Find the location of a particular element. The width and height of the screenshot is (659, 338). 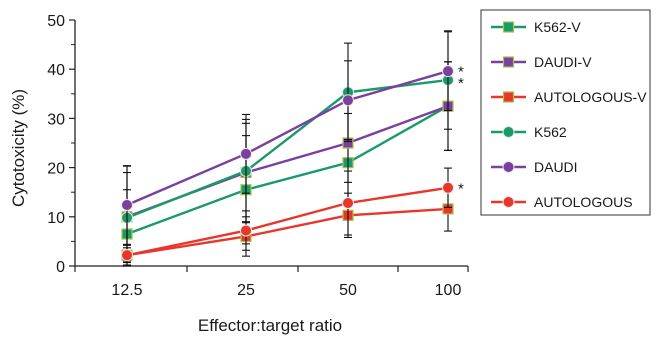

series-autologous-v is located at coordinates (287, 226).